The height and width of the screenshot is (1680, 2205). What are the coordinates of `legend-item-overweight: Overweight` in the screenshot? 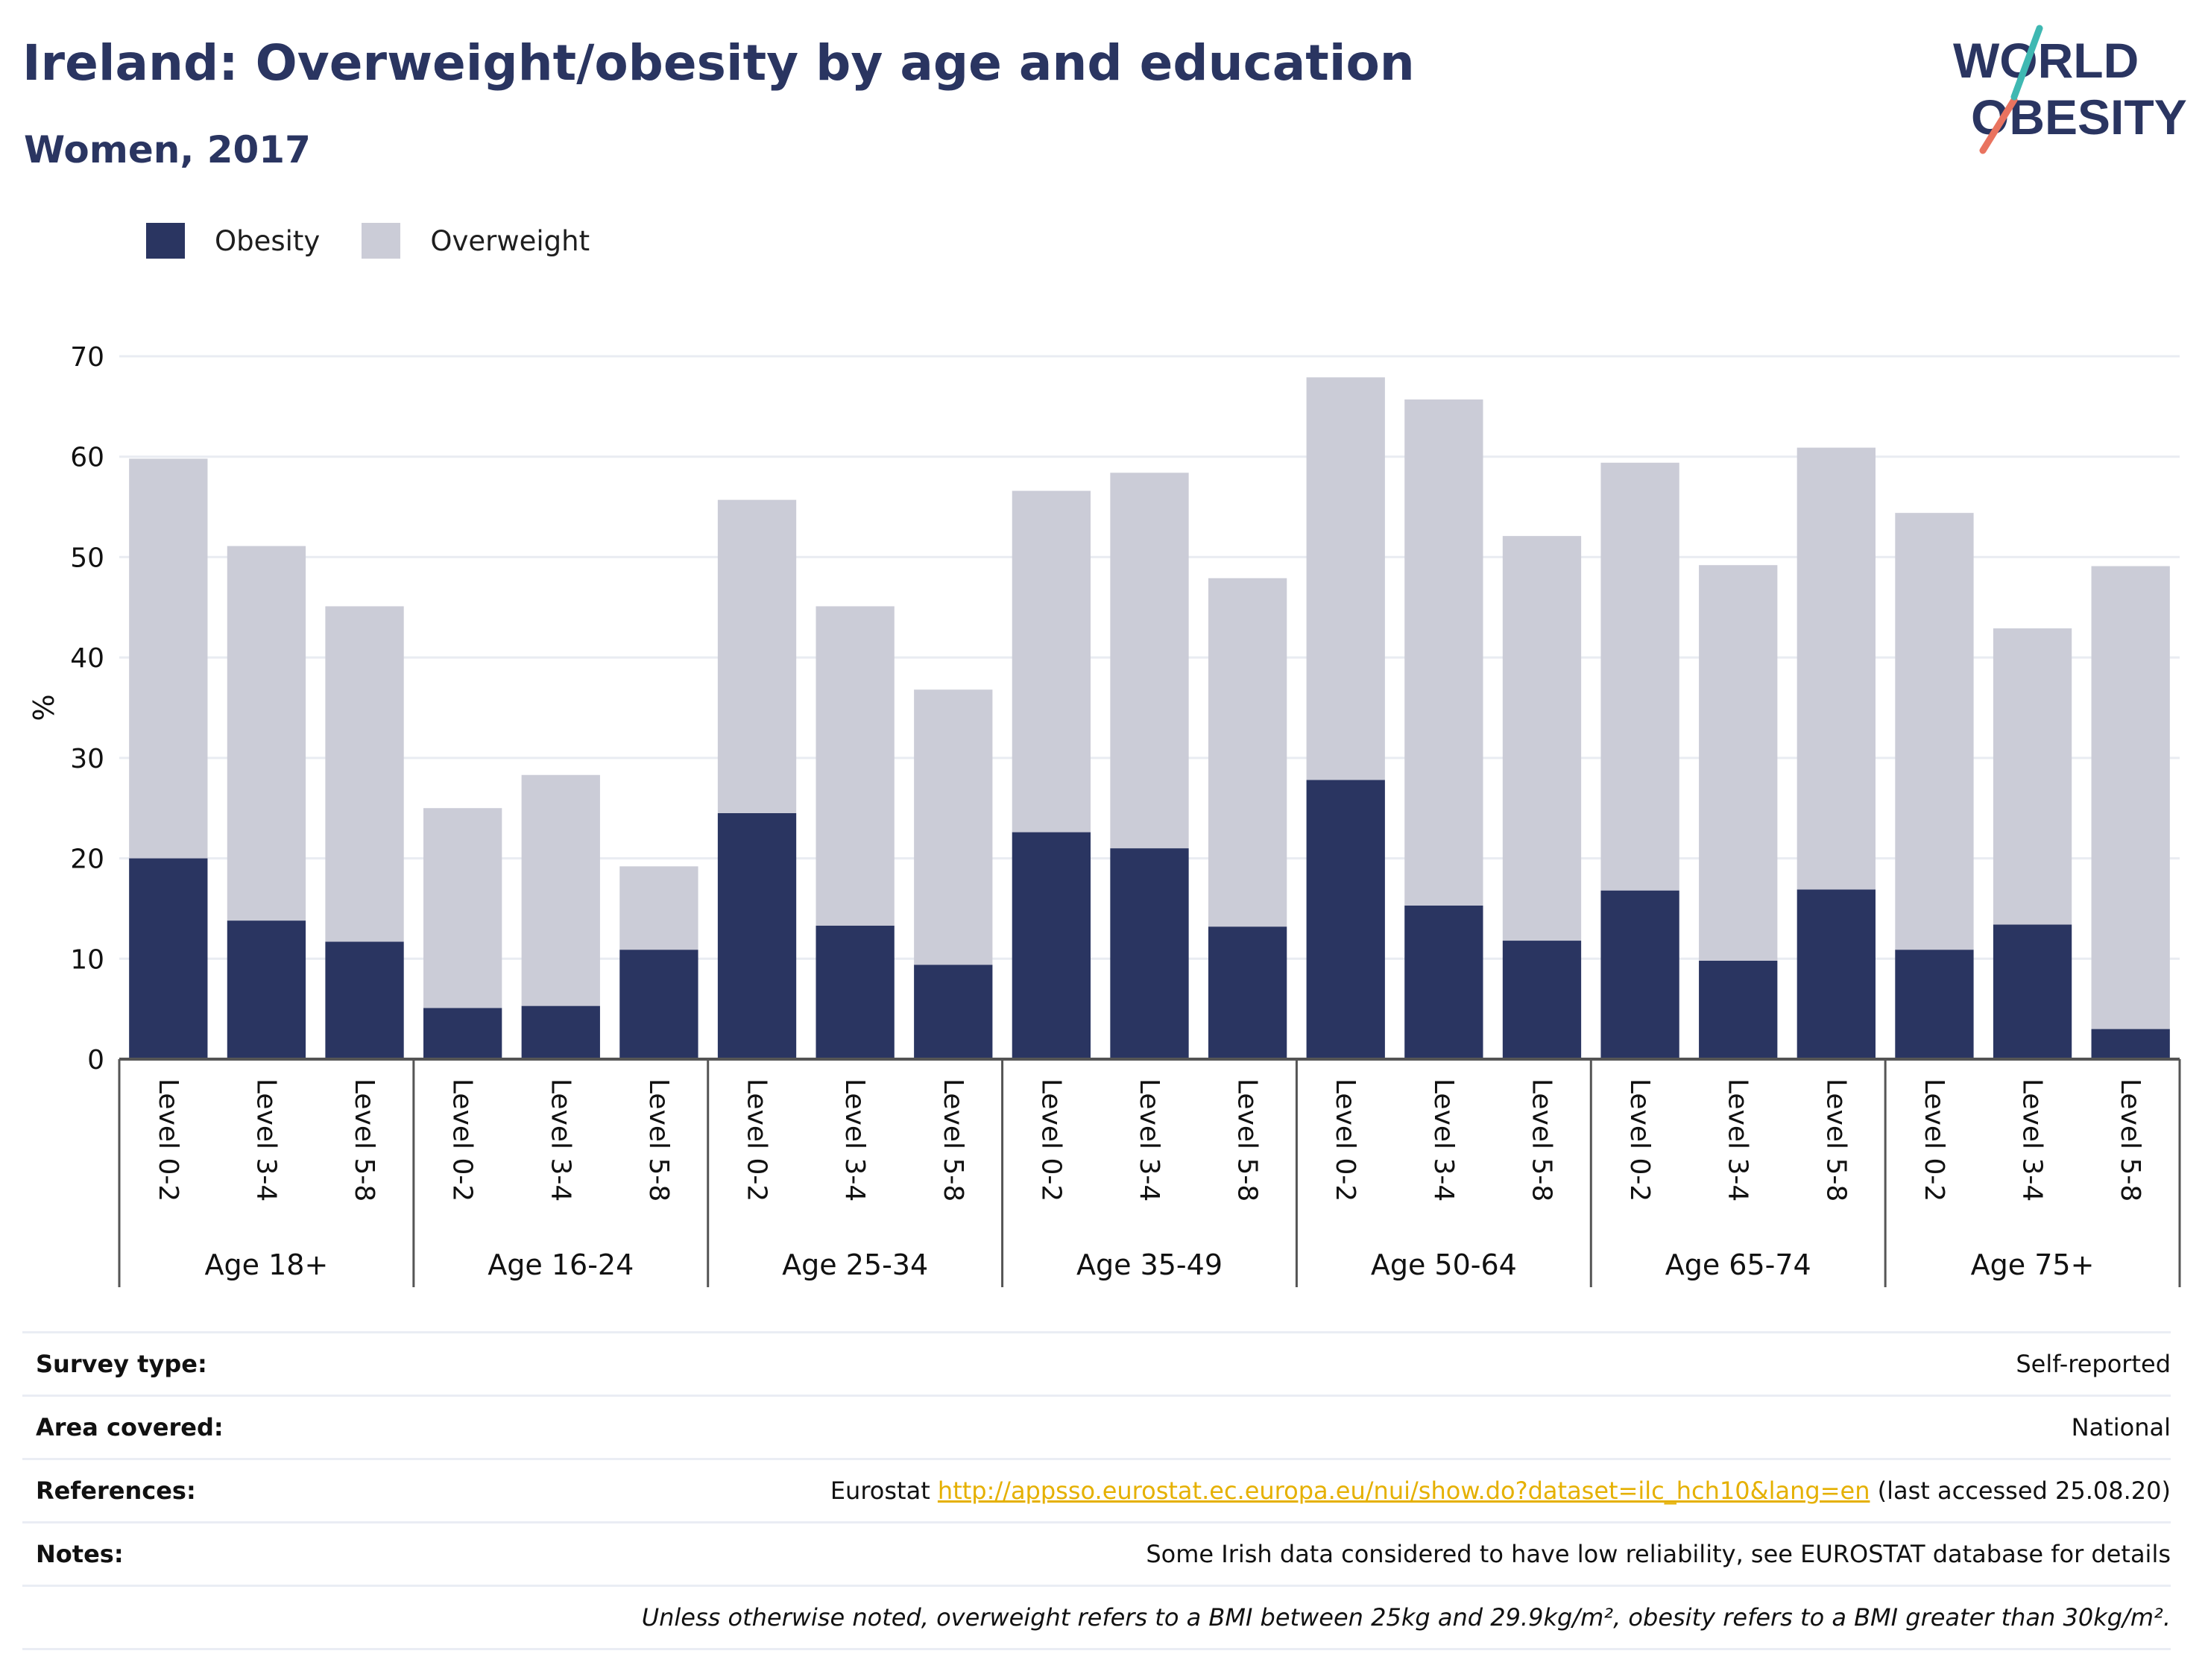 It's located at (476, 241).